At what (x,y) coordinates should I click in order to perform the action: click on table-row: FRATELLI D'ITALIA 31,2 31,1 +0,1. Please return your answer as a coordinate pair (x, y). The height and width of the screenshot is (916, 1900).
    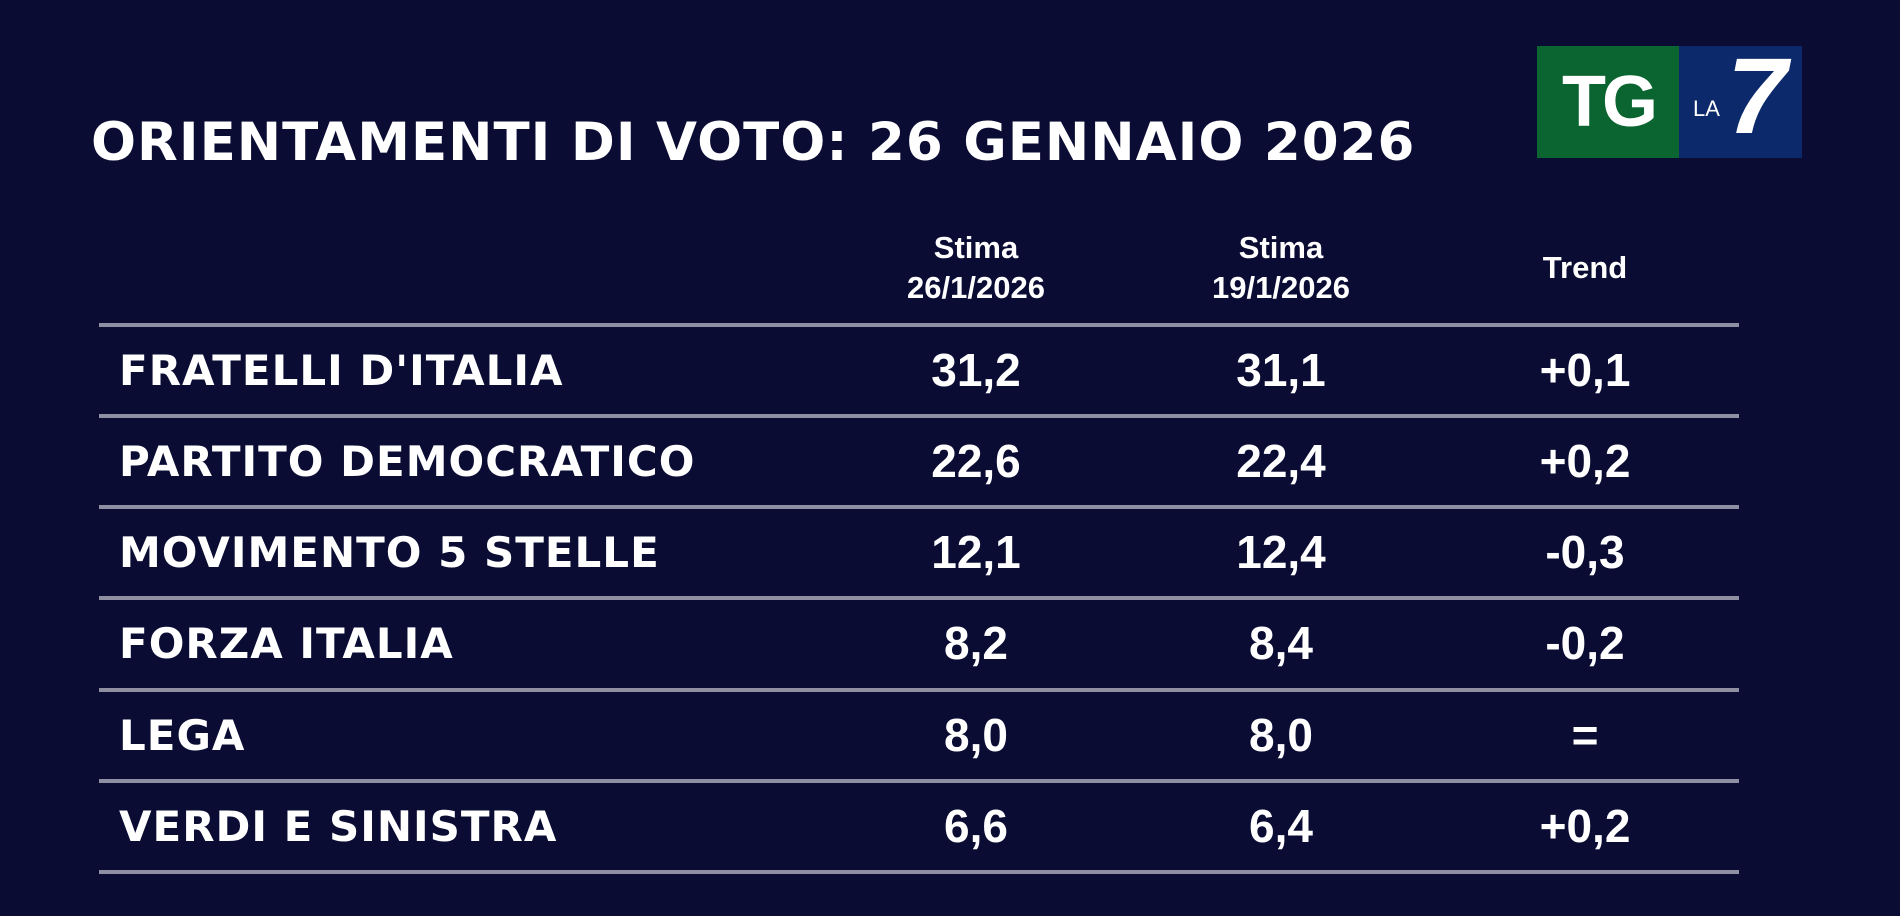
    Looking at the image, I should click on (950, 370).